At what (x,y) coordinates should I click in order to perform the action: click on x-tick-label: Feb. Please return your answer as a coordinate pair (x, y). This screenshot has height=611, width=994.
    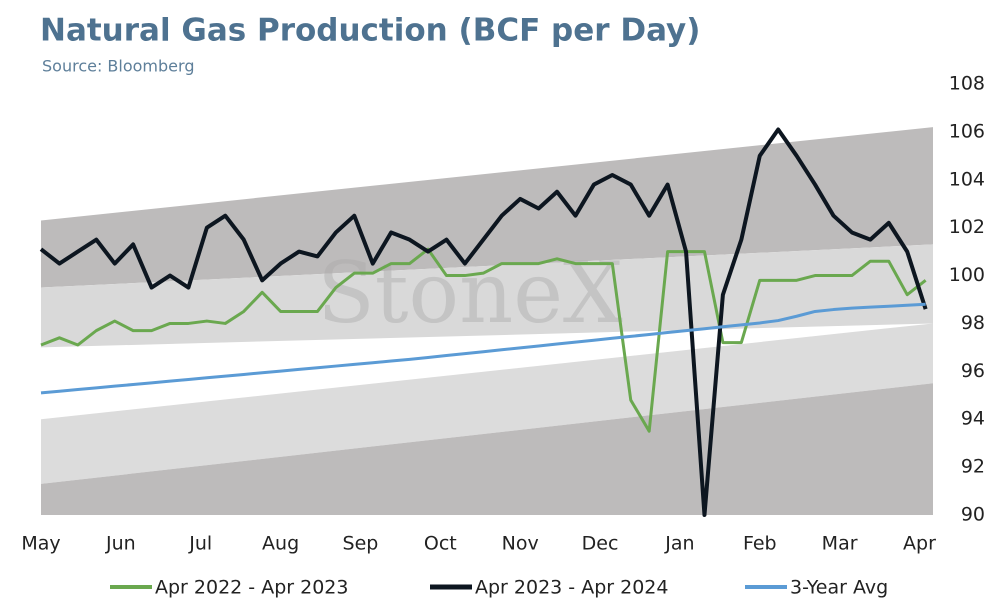
    Looking at the image, I should click on (760, 544).